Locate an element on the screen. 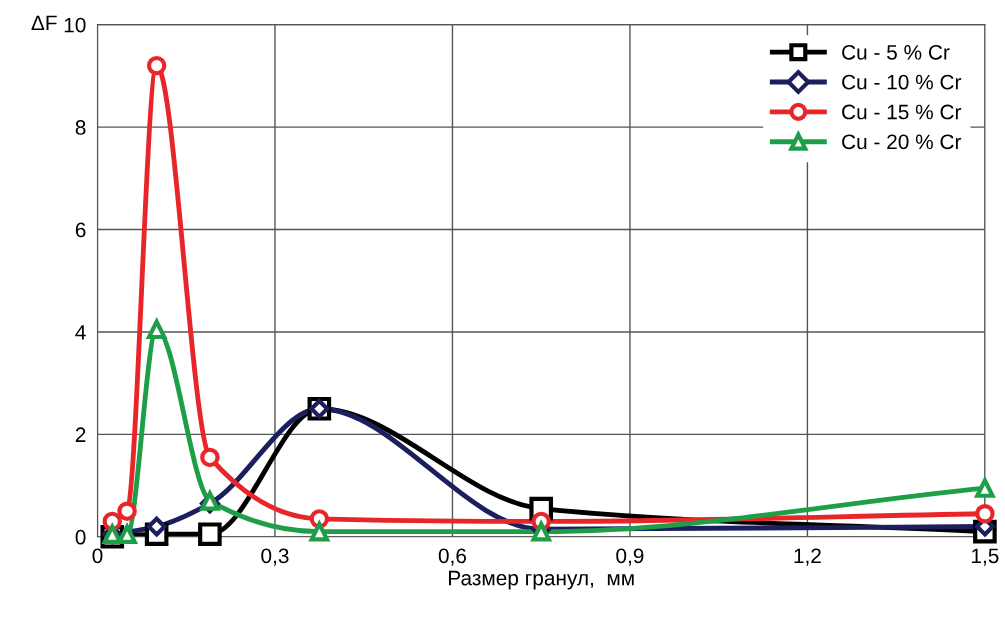  y-tick-label: 0 is located at coordinates (80, 537).